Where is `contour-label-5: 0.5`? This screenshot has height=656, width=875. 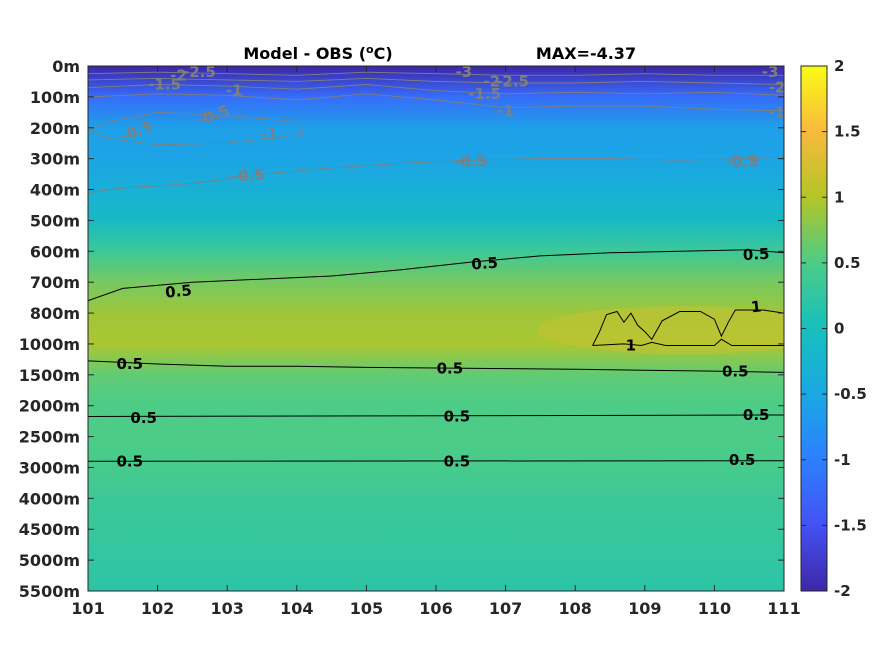
contour-label-5: 0.5 is located at coordinates (130, 364).